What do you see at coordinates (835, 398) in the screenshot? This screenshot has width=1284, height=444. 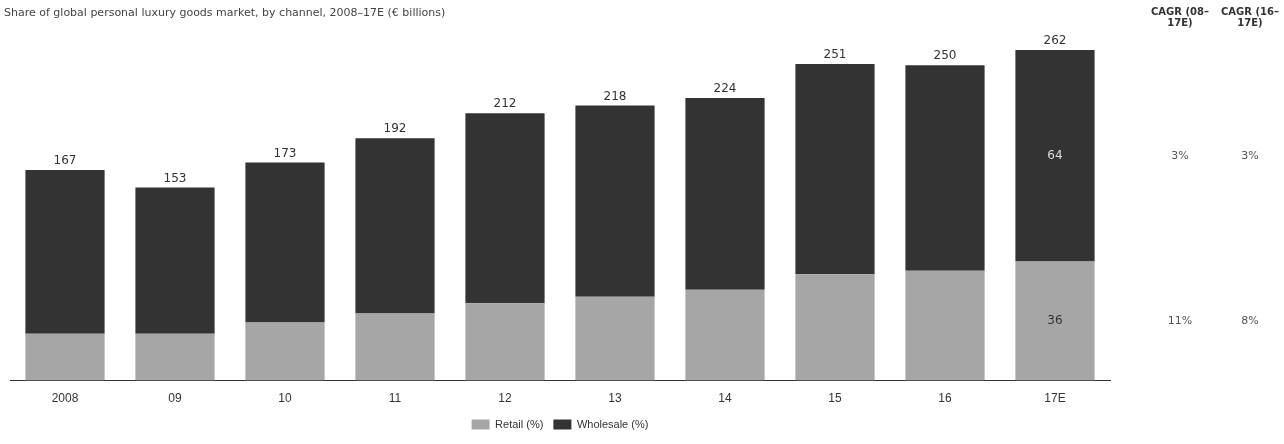 I see `x-tick-label: 15` at bounding box center [835, 398].